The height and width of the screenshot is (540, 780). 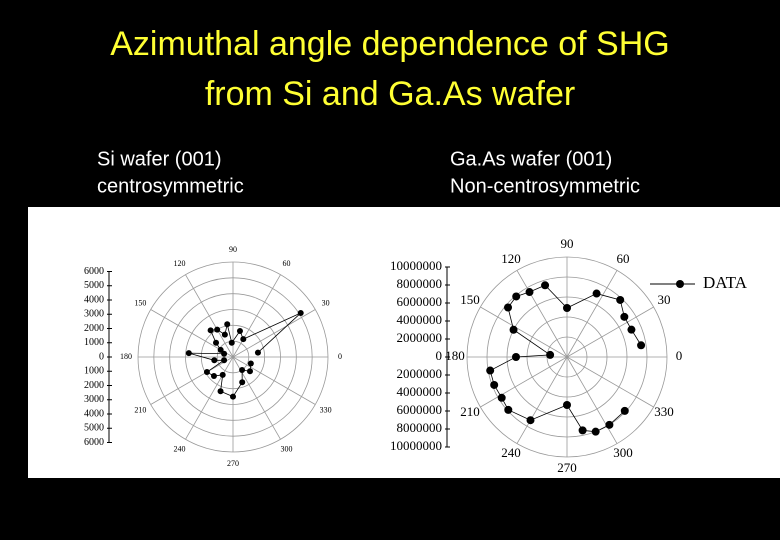 I want to click on angle-tick-label: 90, so click(x=233, y=249).